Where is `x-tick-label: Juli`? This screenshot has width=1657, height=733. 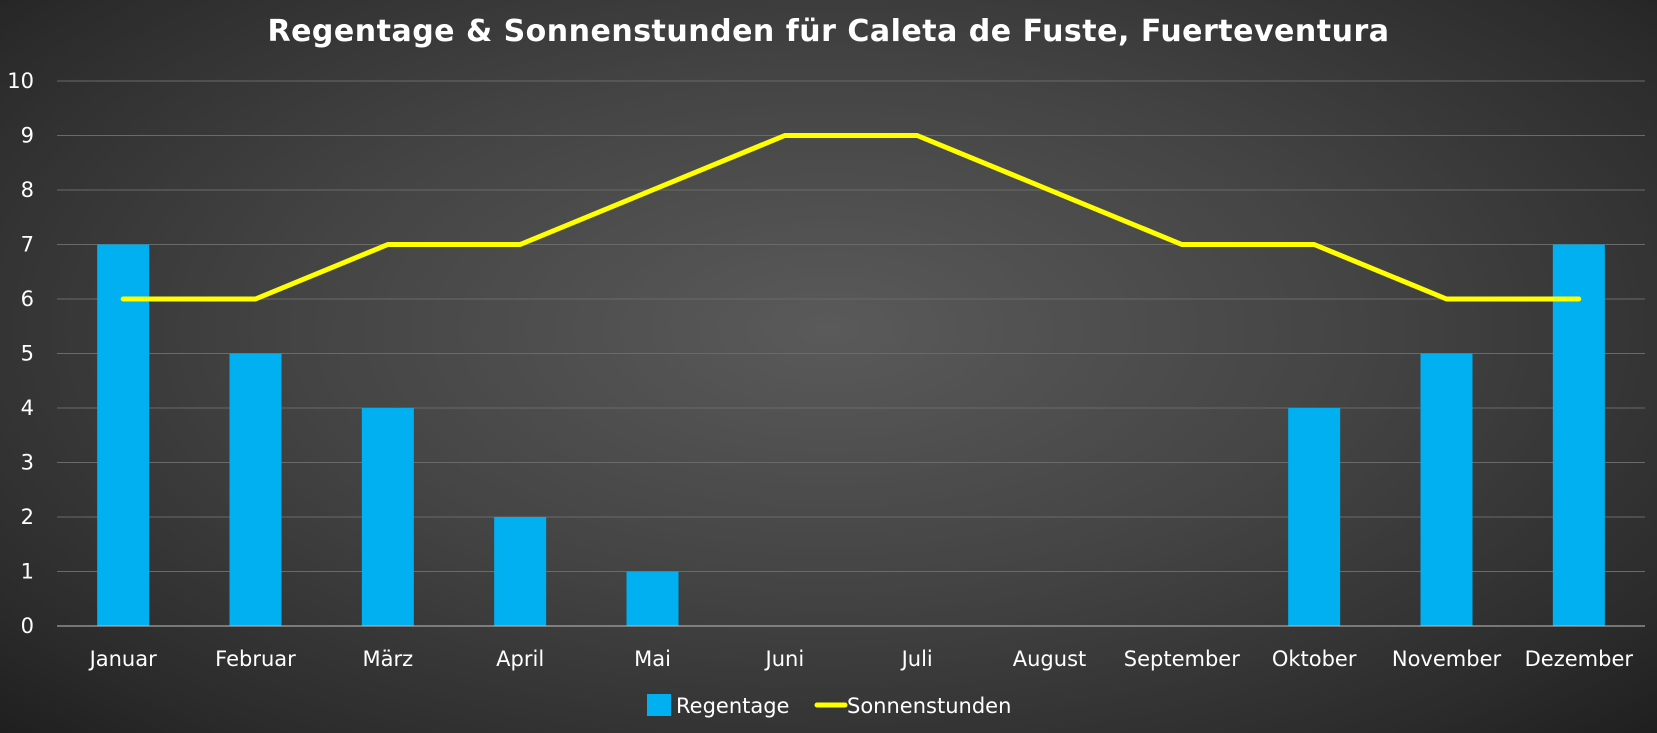
x-tick-label: Juli is located at coordinates (916, 659).